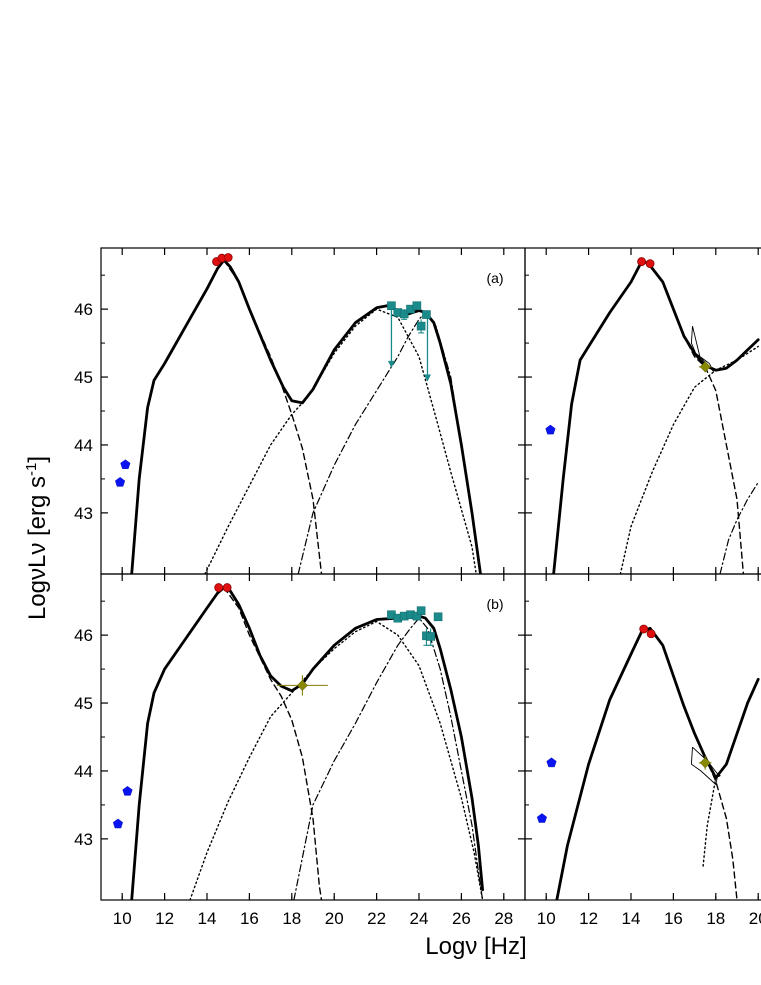  Describe the element at coordinates (503, 918) in the screenshot. I see `x-tick-label: 28` at that location.